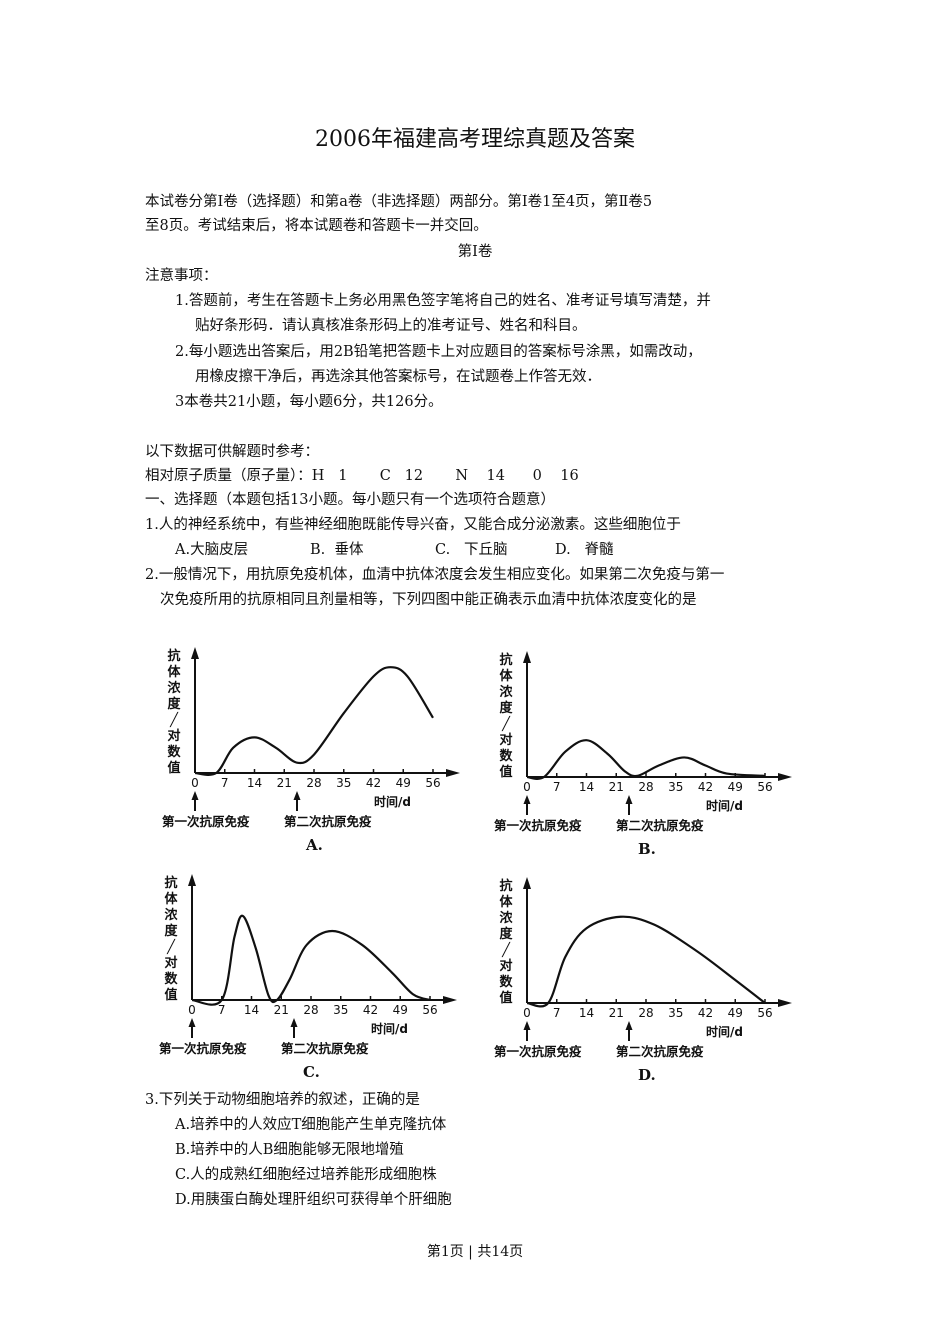 The width and height of the screenshot is (950, 1344). Describe the element at coordinates (362, 476) in the screenshot. I see `atomic-mass: 相对原子质量（原子量）：H 1 C 12 N 14 0 16` at that location.